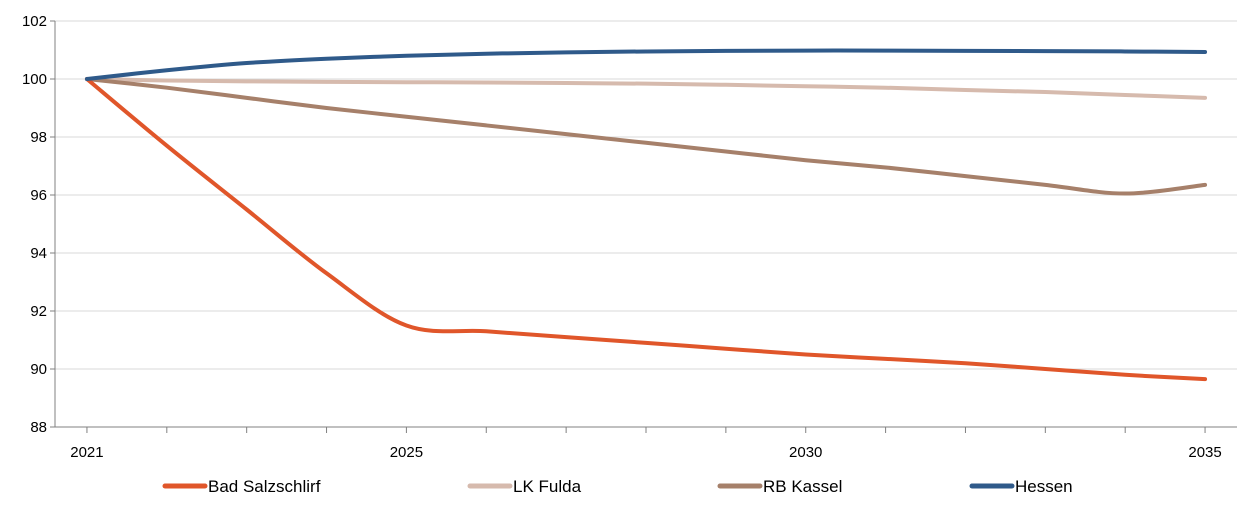  What do you see at coordinates (646, 88) in the screenshot?
I see `series-line-lk-fulda` at bounding box center [646, 88].